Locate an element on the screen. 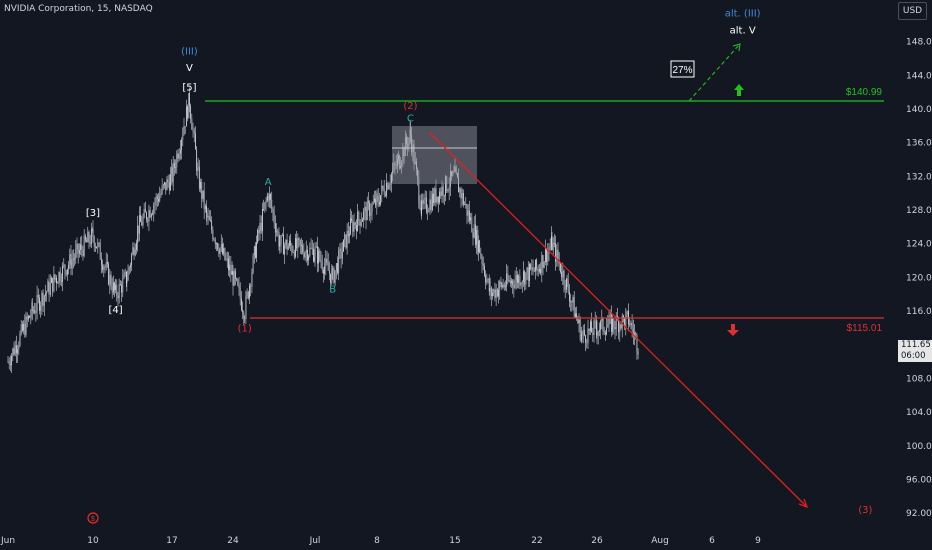 The width and height of the screenshot is (932, 550). wave-label: alt. (III) is located at coordinates (743, 13).